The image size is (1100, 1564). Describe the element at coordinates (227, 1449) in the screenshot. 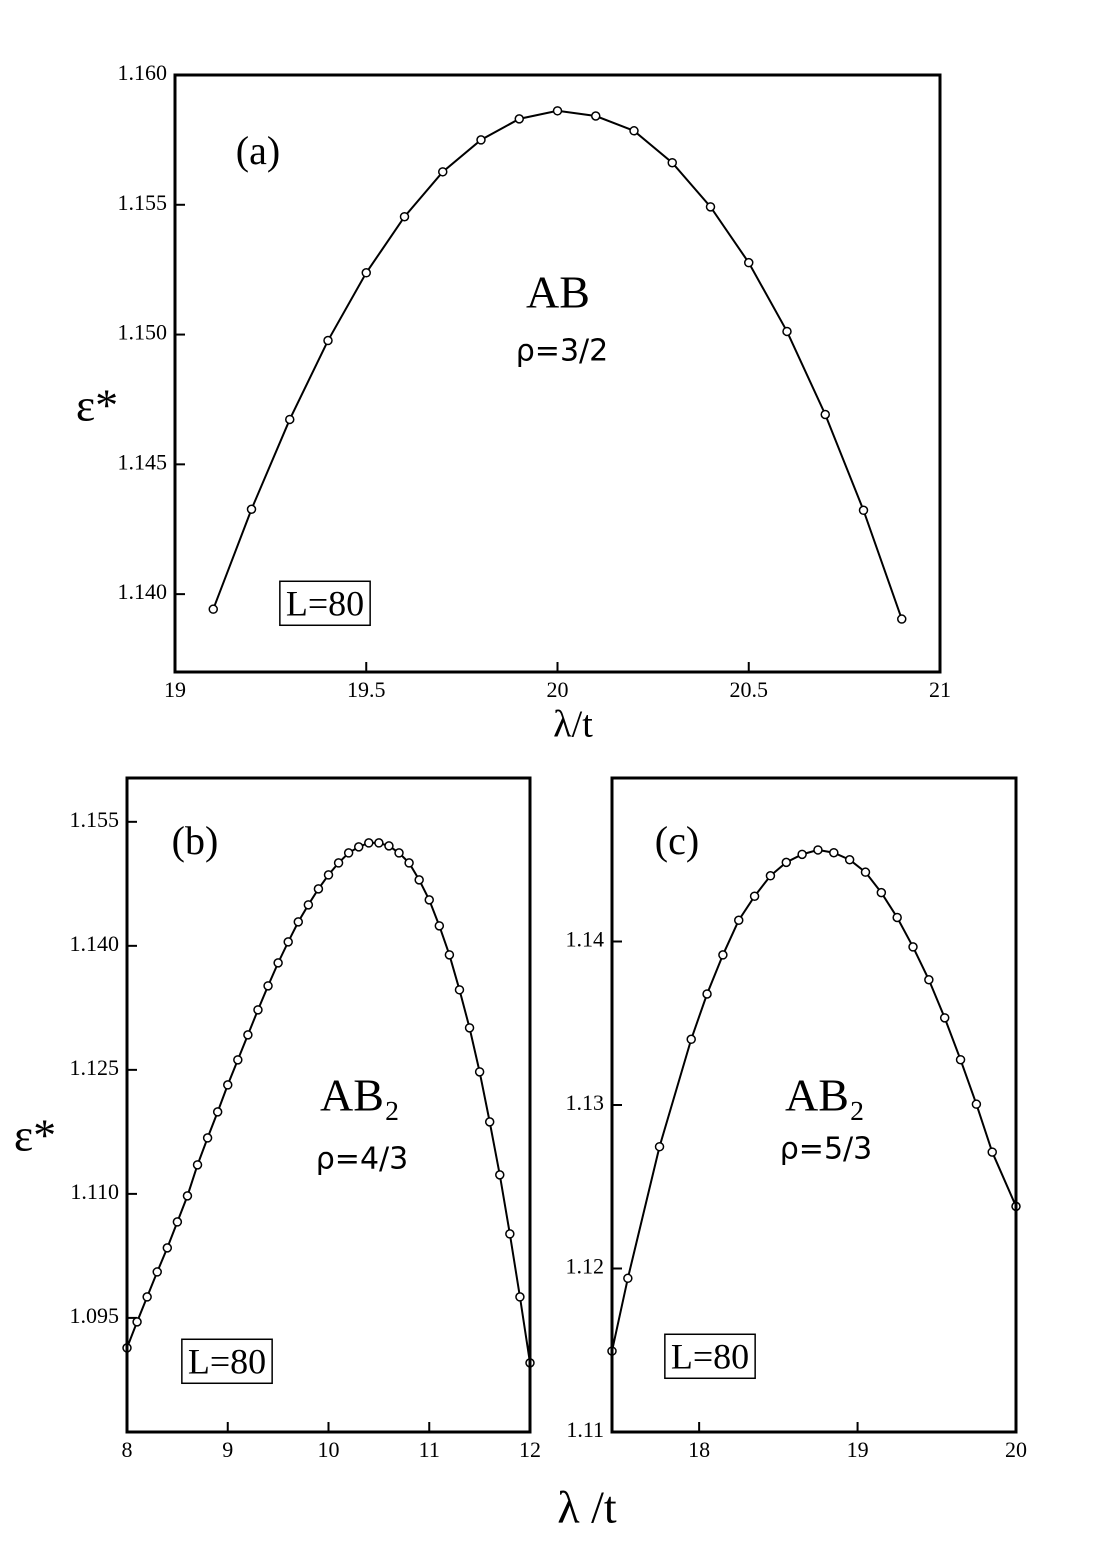

I see `x-tick-label: 9` at that location.